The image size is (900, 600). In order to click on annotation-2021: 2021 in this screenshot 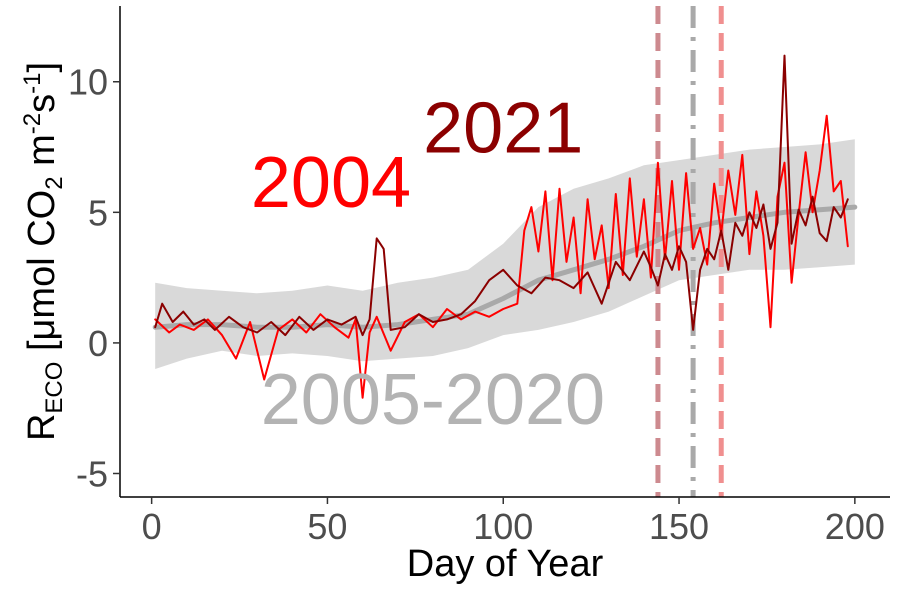, I will do `click(503, 128)`.